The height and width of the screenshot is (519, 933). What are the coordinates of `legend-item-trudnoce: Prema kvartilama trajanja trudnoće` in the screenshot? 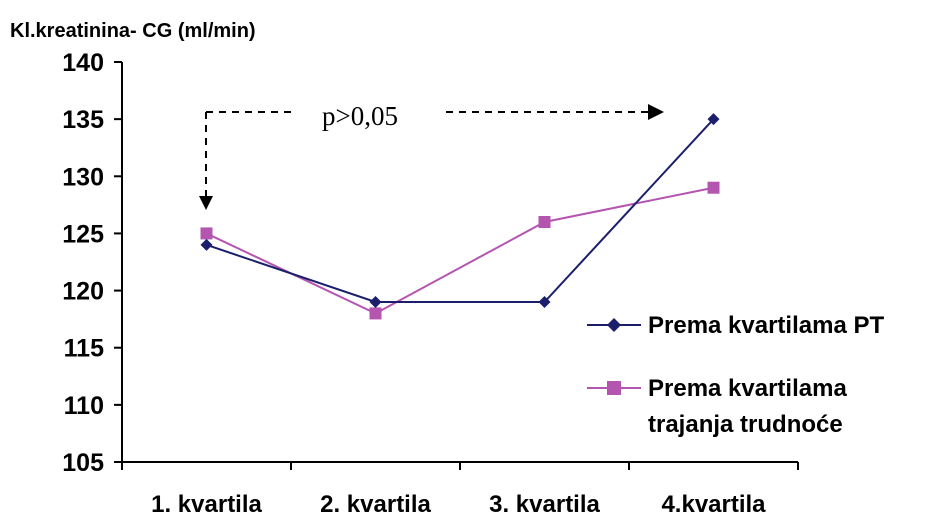 It's located at (717, 406).